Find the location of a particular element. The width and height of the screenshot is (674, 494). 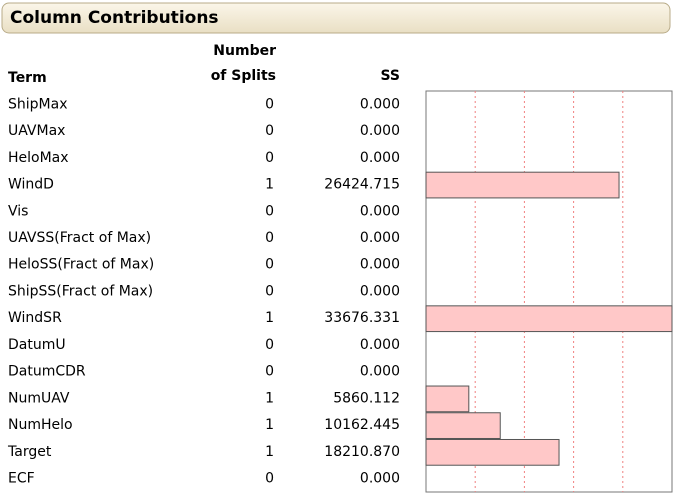

term-label: WindSR is located at coordinates (35, 318).